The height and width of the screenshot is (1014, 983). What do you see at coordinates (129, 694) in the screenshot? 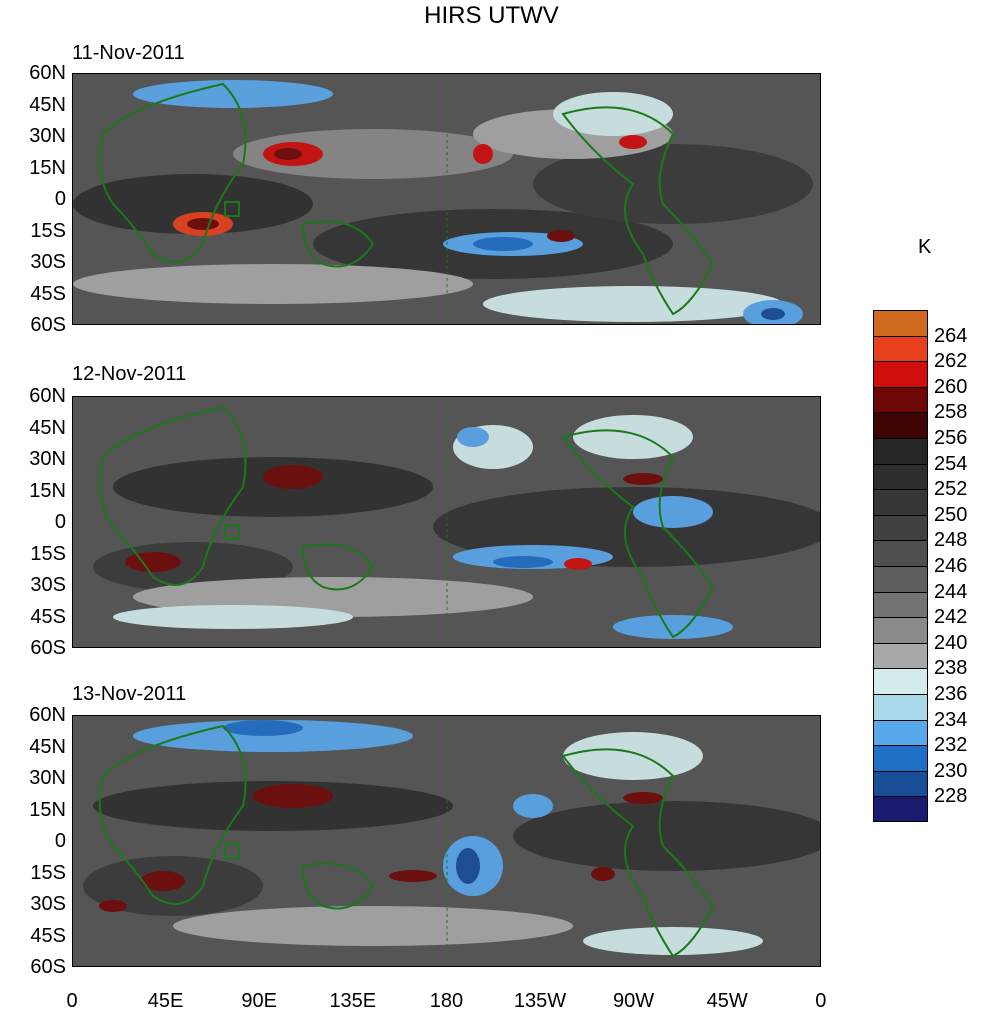
I see `panel-3-date: 13-Nov-2011` at bounding box center [129, 694].